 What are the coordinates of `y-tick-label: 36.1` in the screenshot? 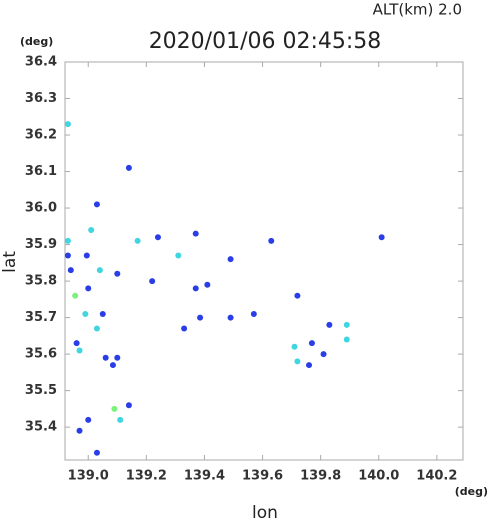 It's located at (41, 171).